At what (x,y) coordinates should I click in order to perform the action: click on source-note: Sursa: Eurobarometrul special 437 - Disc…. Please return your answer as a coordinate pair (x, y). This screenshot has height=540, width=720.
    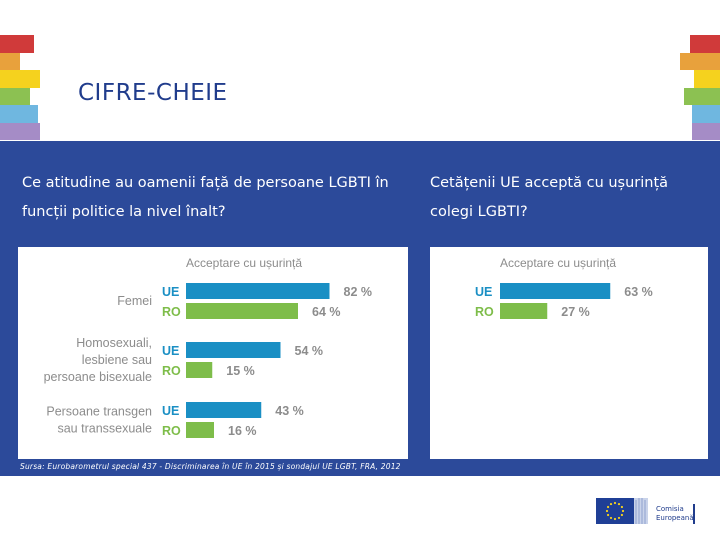
    Looking at the image, I should click on (210, 466).